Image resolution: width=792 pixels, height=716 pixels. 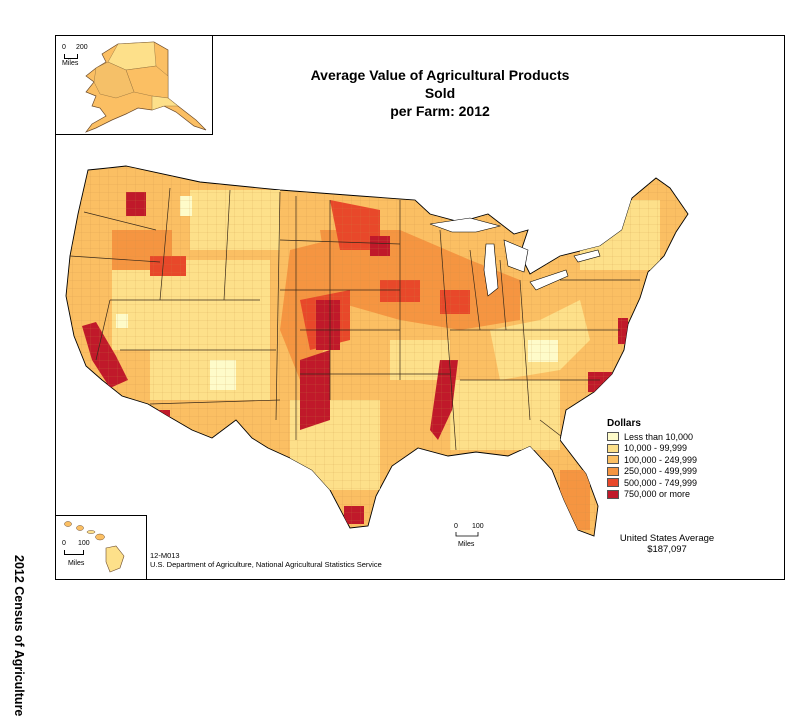 I want to click on lake-erie, so click(x=549, y=280).